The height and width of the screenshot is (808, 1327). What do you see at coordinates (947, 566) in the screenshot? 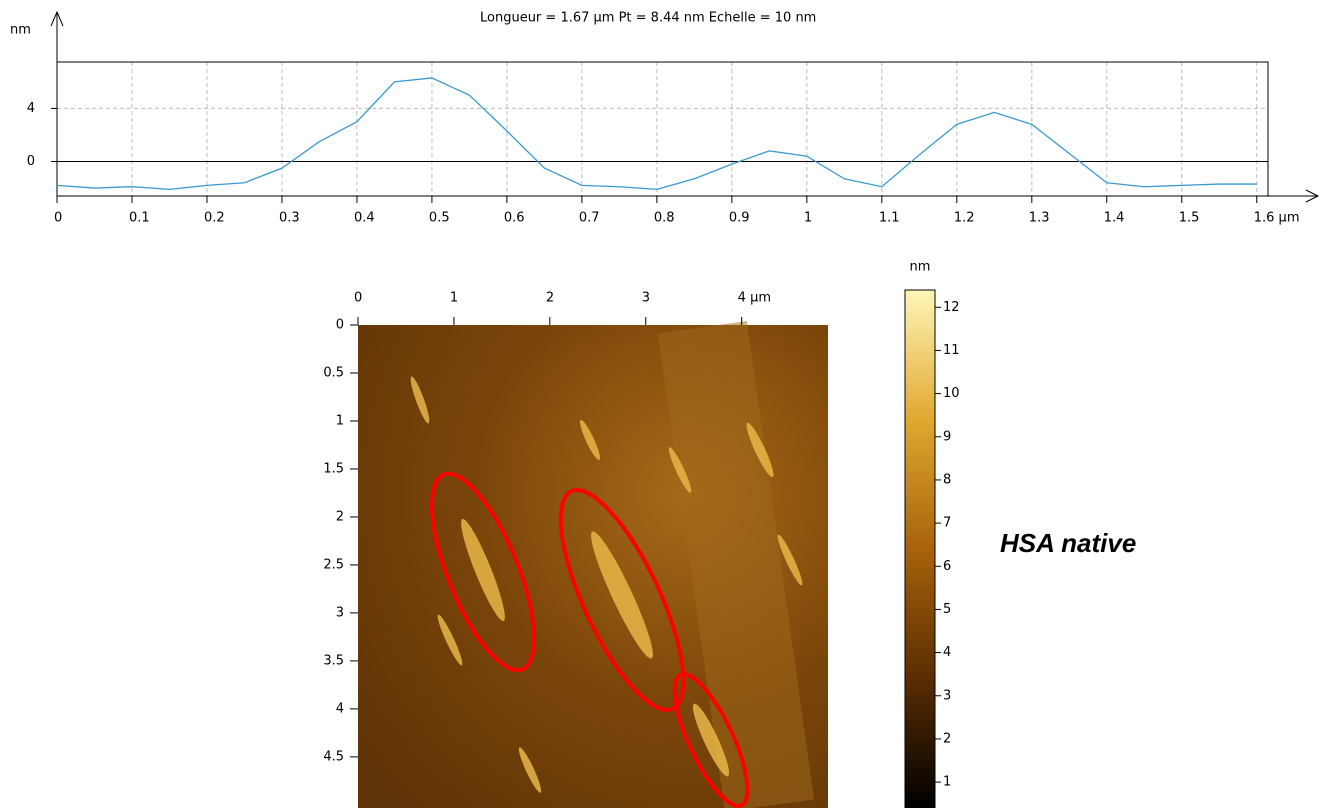
I see `colorbar-tick-label: 6` at bounding box center [947, 566].